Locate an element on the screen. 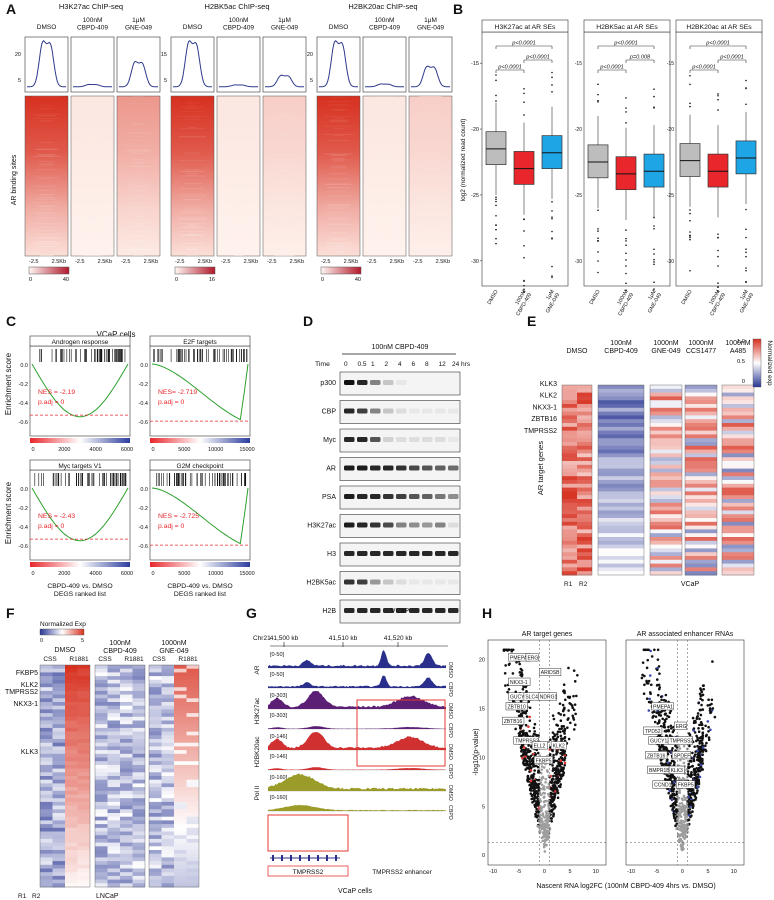  replicate-label: R1 is located at coordinates (568, 584).